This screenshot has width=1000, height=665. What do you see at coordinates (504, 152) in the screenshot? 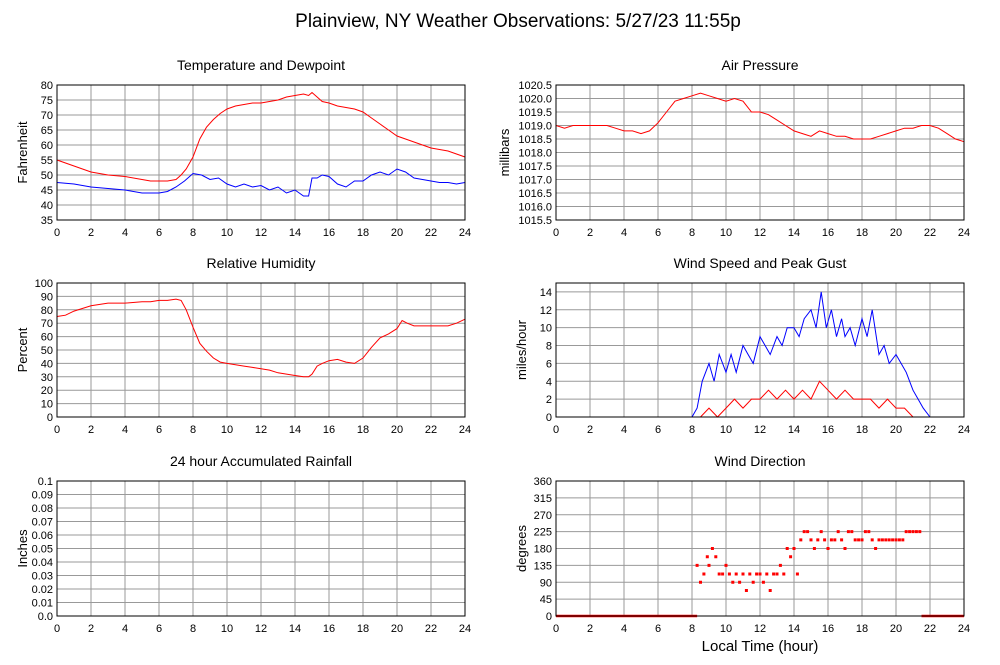
I see `y-axis-label: millibars` at bounding box center [504, 152].